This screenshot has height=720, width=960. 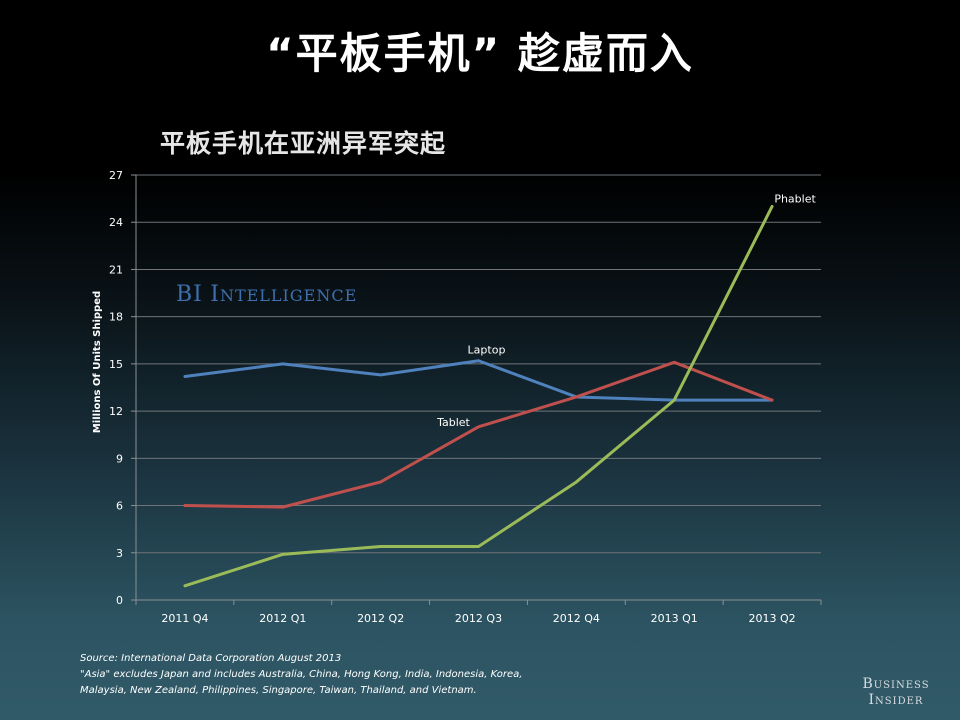 I want to click on series-labels: Laptop Tablet Phablet, so click(x=626, y=310).